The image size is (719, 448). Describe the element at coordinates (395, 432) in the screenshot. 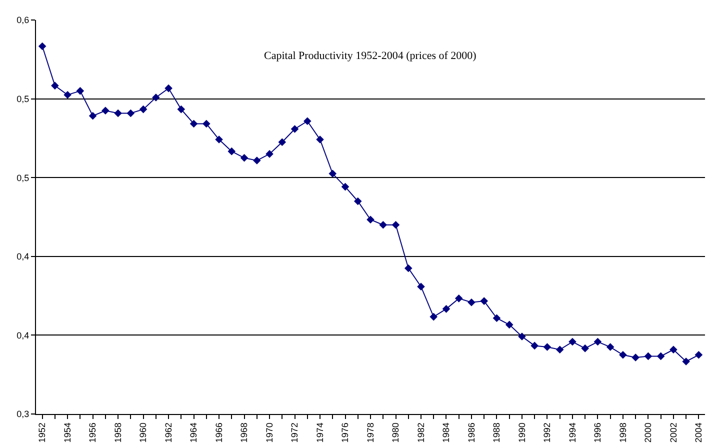

I see `x-tick-label: 1980` at that location.